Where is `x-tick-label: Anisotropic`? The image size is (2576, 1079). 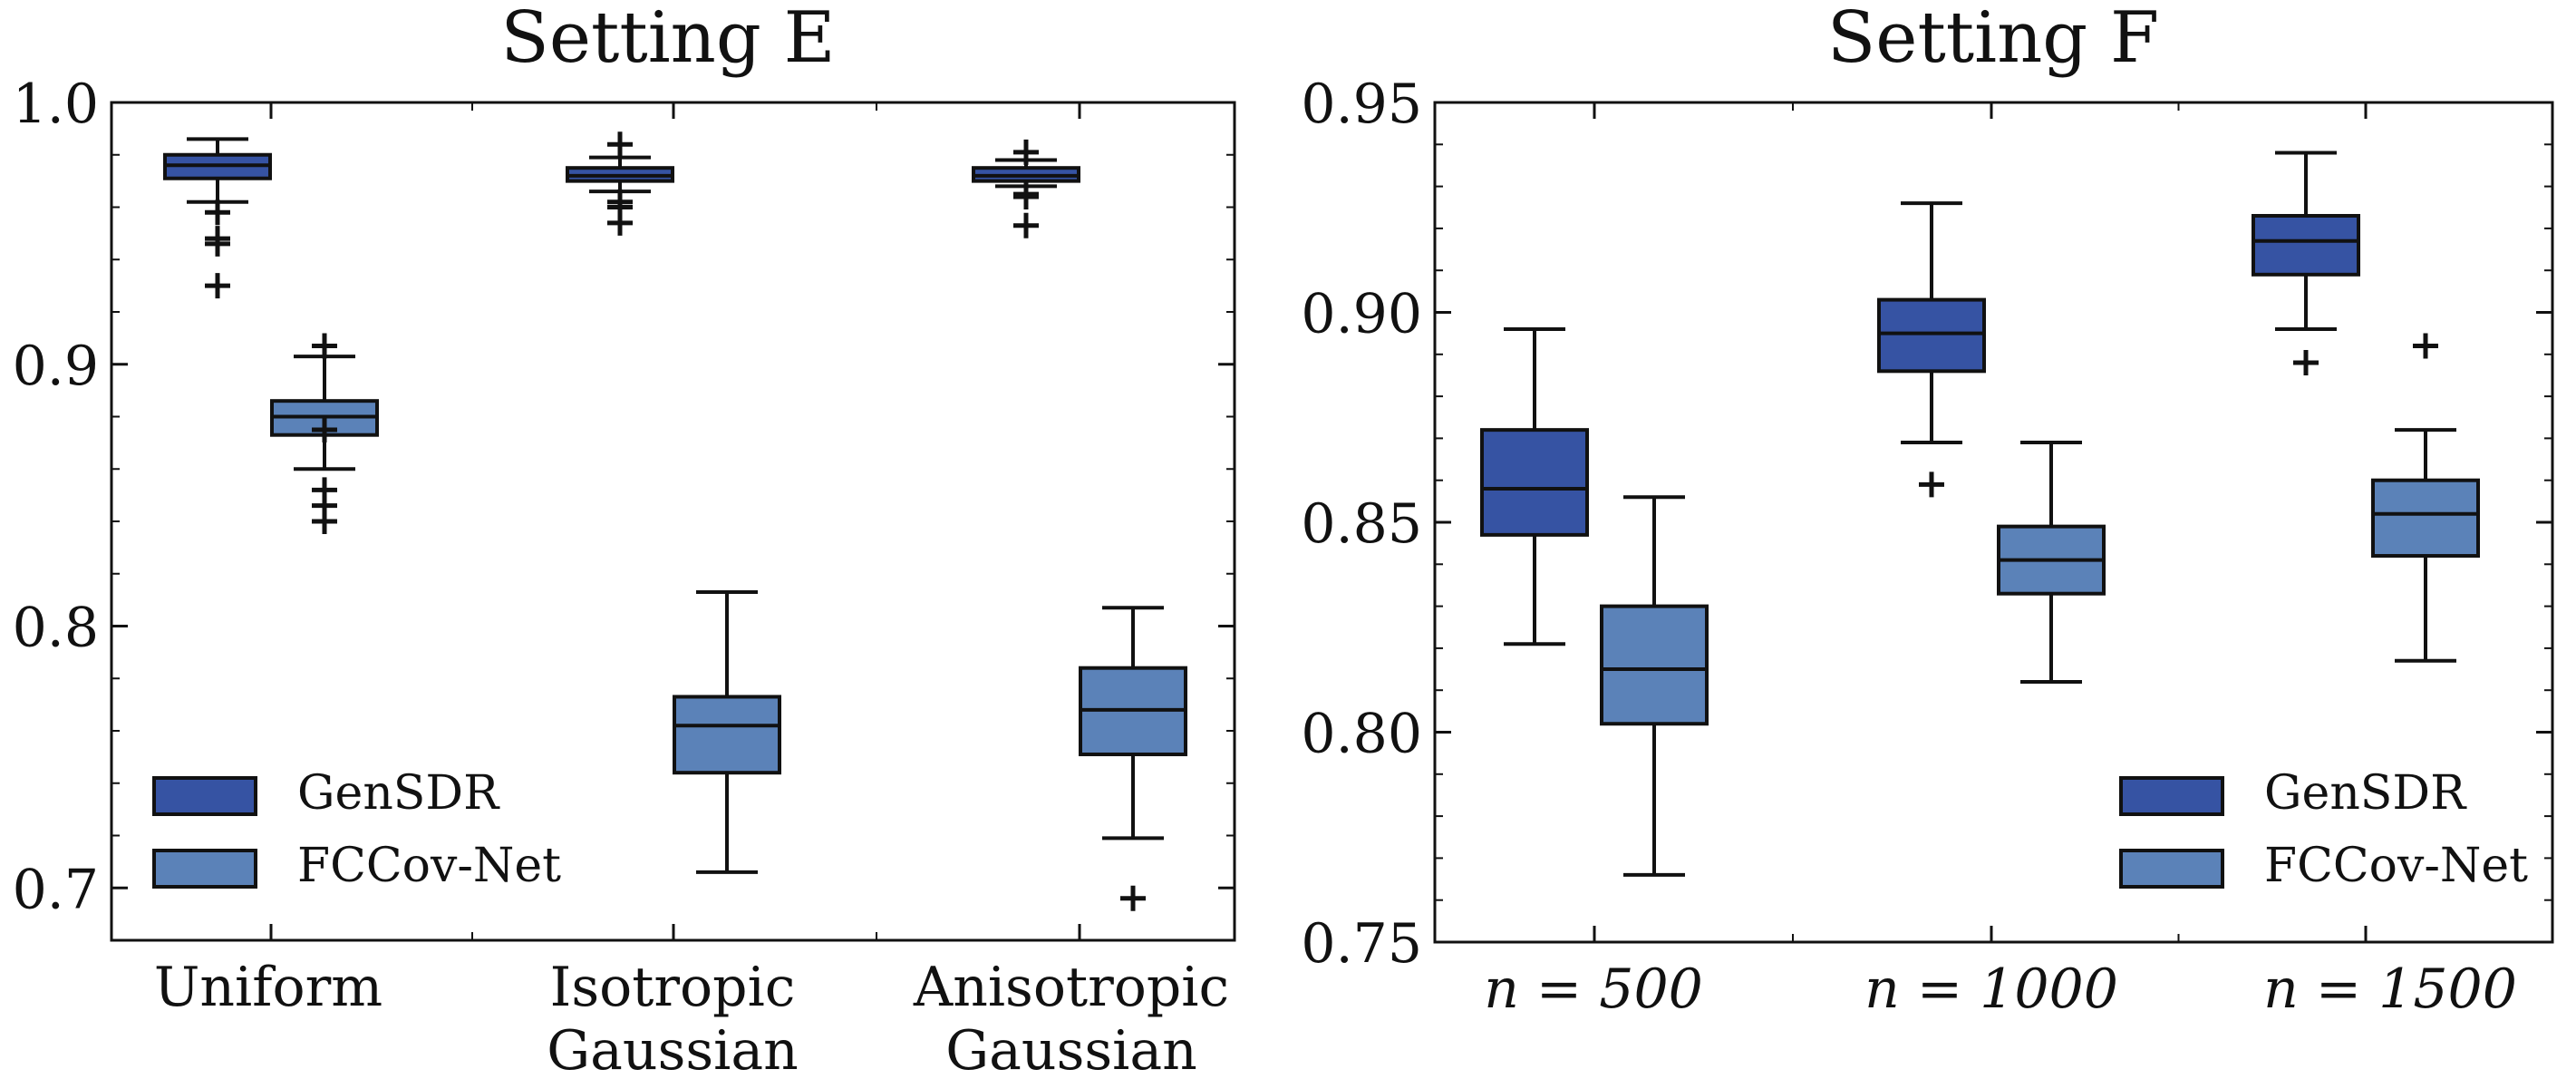
x-tick-label: Anisotropic is located at coordinates (1071, 987).